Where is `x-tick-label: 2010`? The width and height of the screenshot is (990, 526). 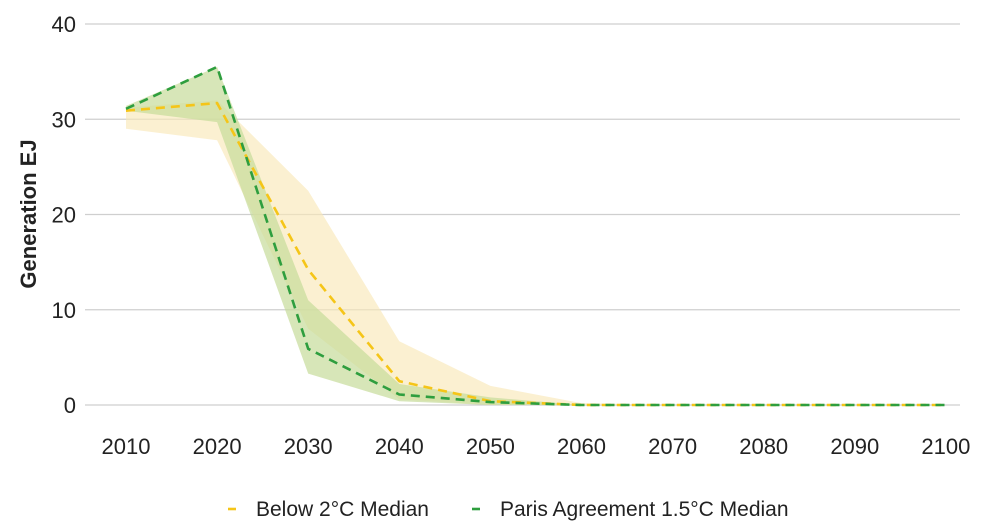 x-tick-label: 2010 is located at coordinates (126, 446).